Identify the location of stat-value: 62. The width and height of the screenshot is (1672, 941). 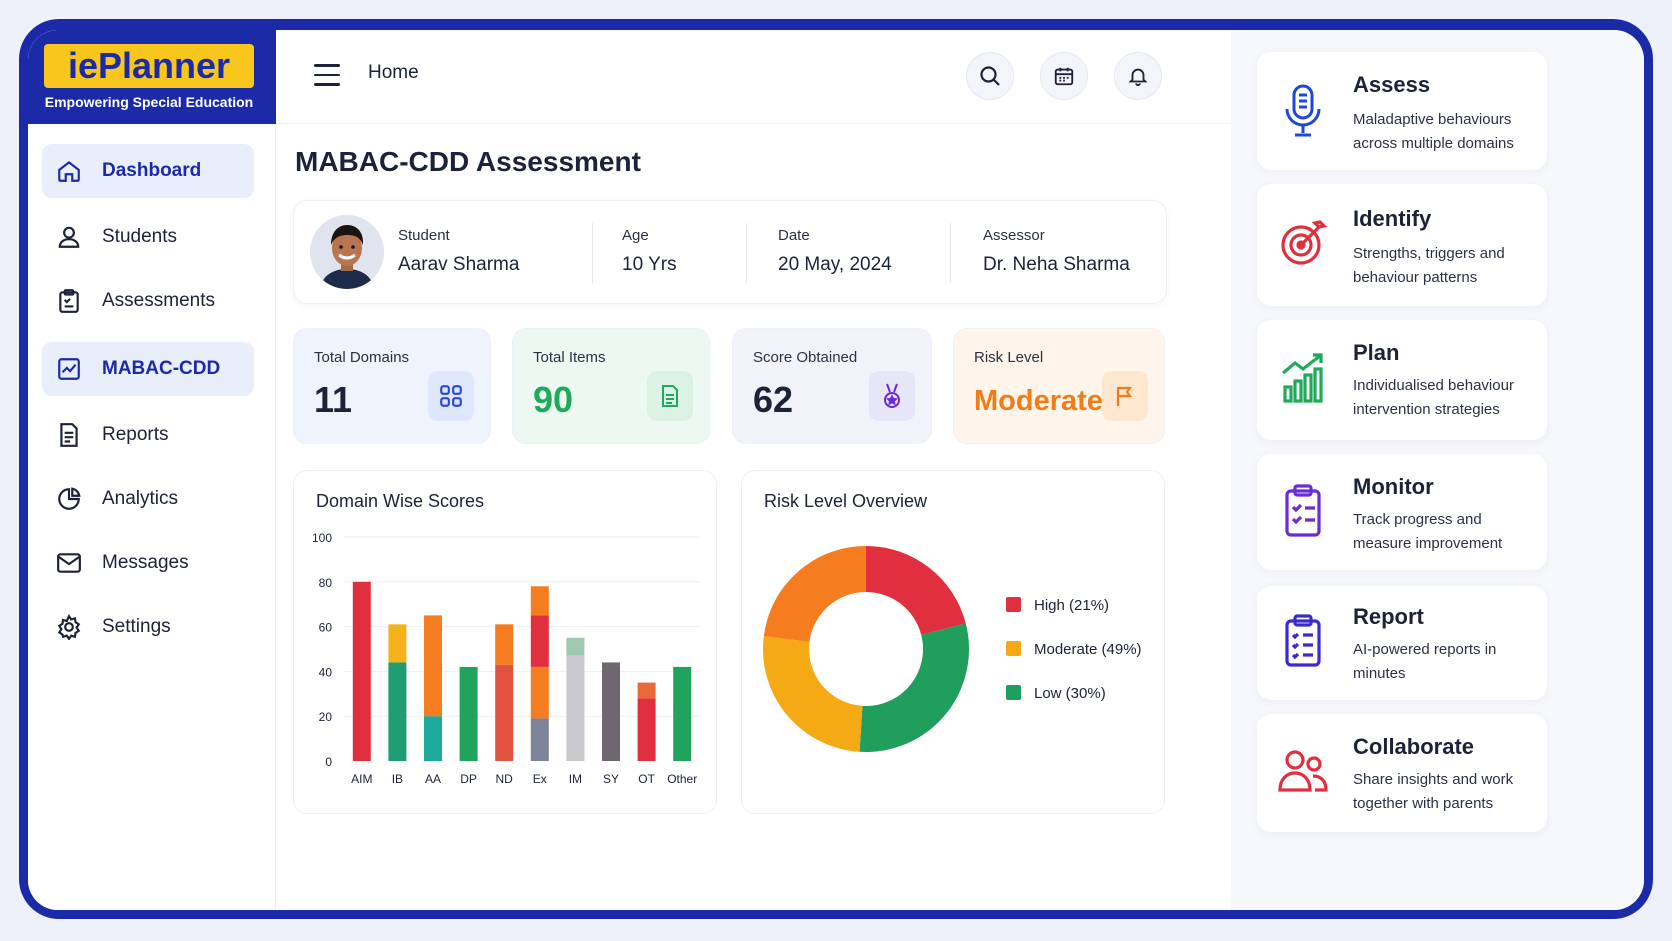
(773, 399).